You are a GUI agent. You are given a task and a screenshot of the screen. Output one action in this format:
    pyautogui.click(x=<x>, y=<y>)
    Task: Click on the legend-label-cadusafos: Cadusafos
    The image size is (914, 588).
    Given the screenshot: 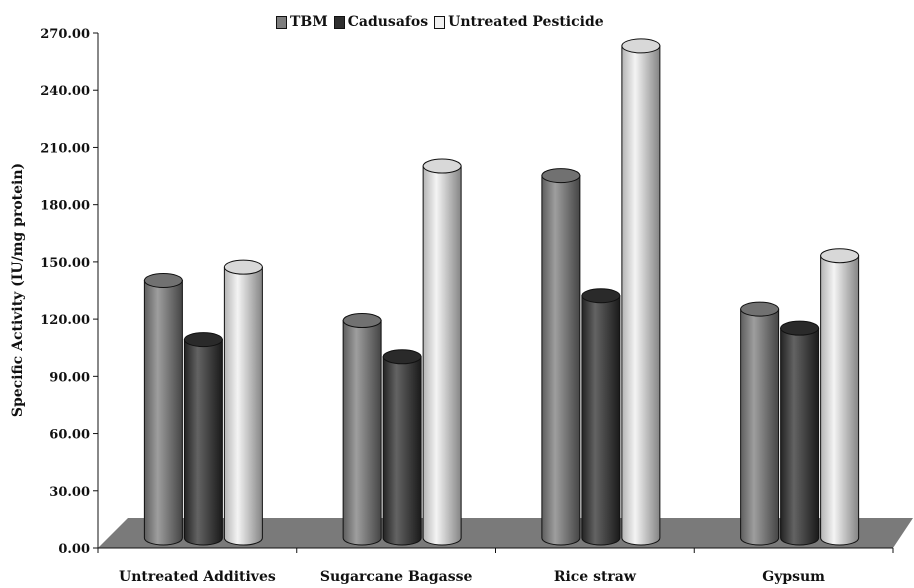 What is the action you would take?
    pyautogui.click(x=388, y=22)
    